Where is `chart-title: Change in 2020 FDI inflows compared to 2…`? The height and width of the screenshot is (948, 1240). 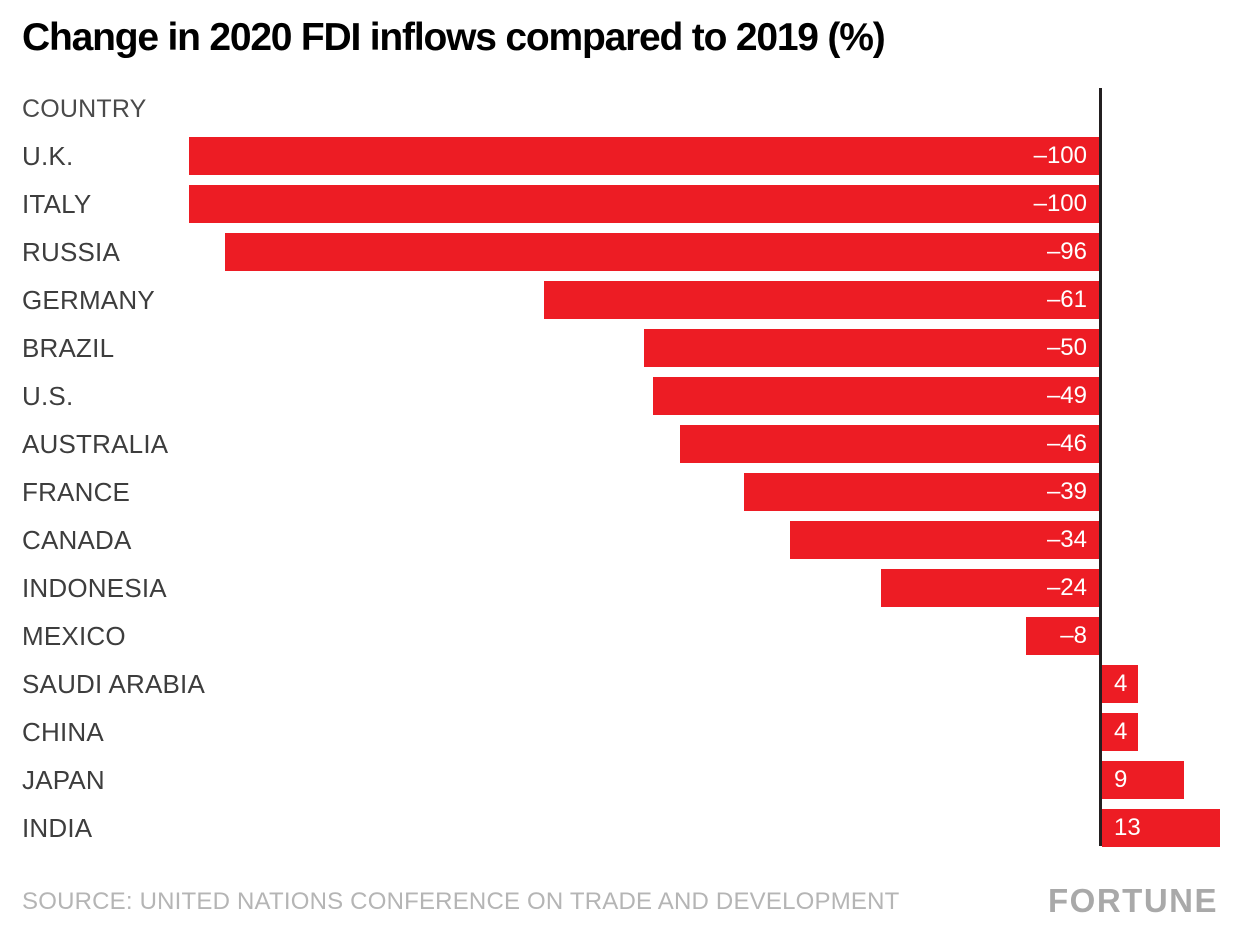 chart-title: Change in 2020 FDI inflows compared to 2… is located at coordinates (454, 37).